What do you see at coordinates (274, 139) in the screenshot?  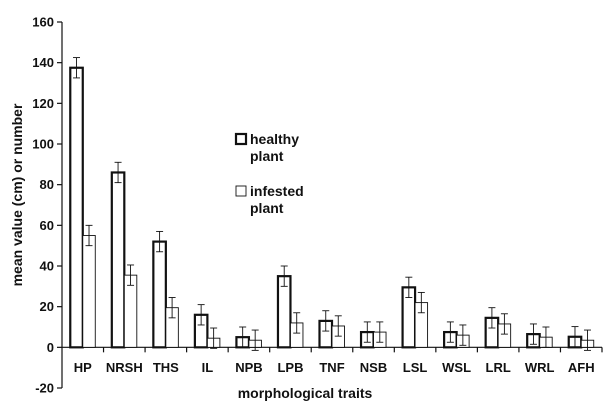 I see `legend-label-healthy: healthy` at bounding box center [274, 139].